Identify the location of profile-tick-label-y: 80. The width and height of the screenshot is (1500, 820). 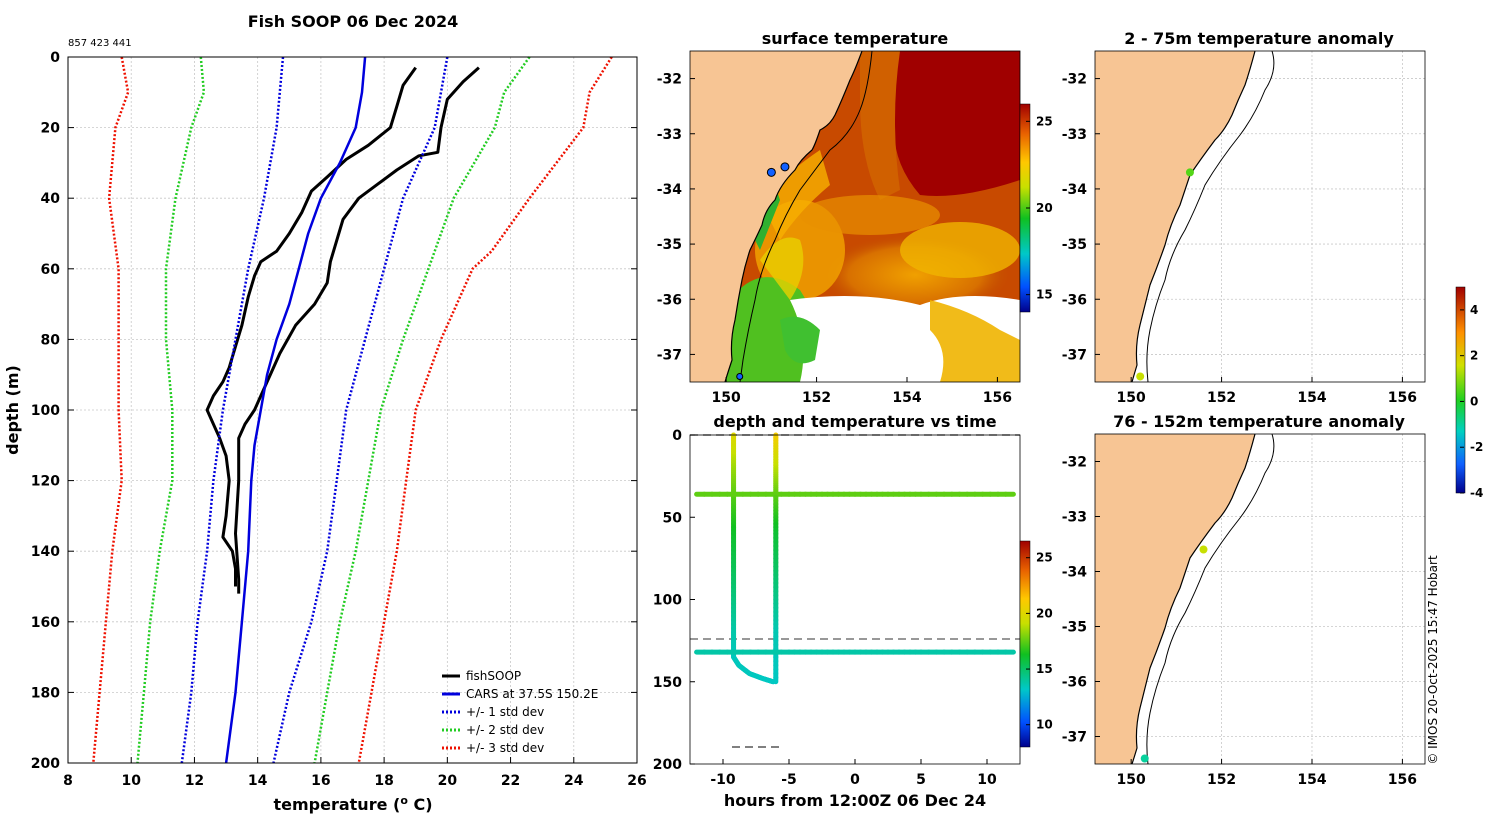
(51, 340).